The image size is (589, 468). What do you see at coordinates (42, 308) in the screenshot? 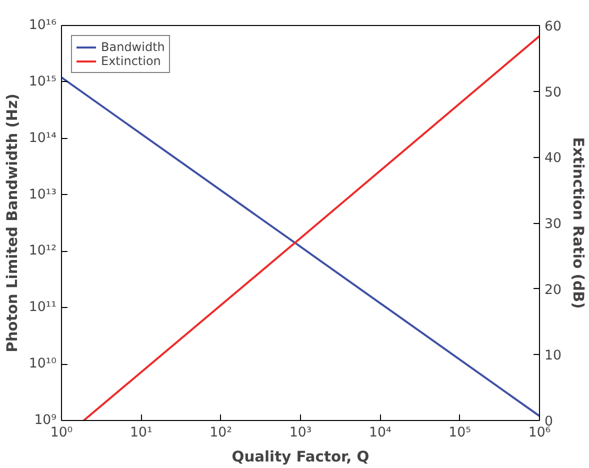
I see `y-tick-label: 10¹¹` at bounding box center [42, 308].